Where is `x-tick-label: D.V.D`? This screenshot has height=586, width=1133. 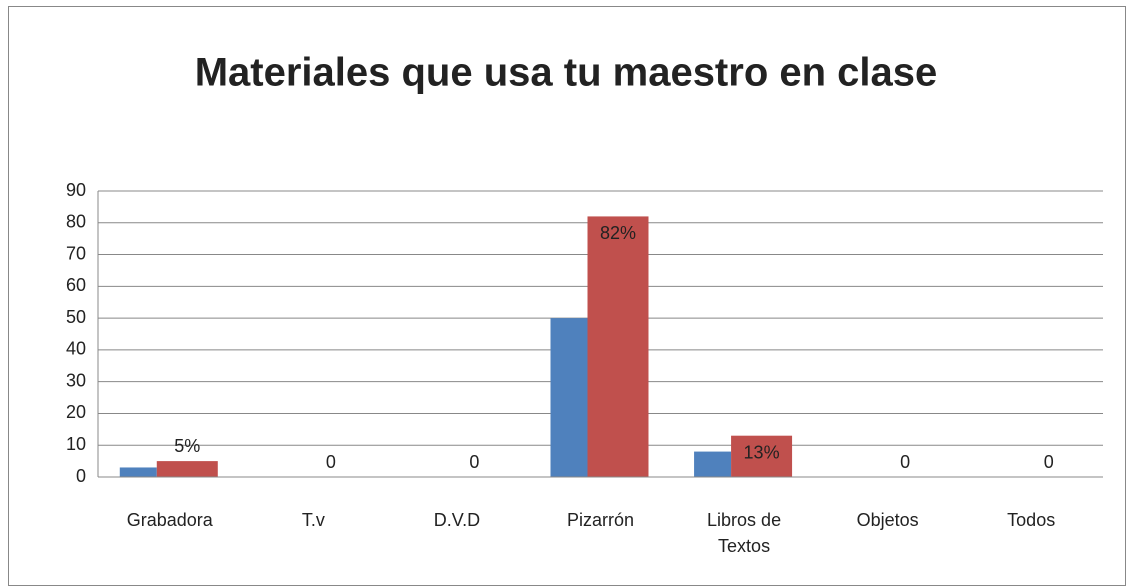
x-tick-label: D.V.D is located at coordinates (457, 520).